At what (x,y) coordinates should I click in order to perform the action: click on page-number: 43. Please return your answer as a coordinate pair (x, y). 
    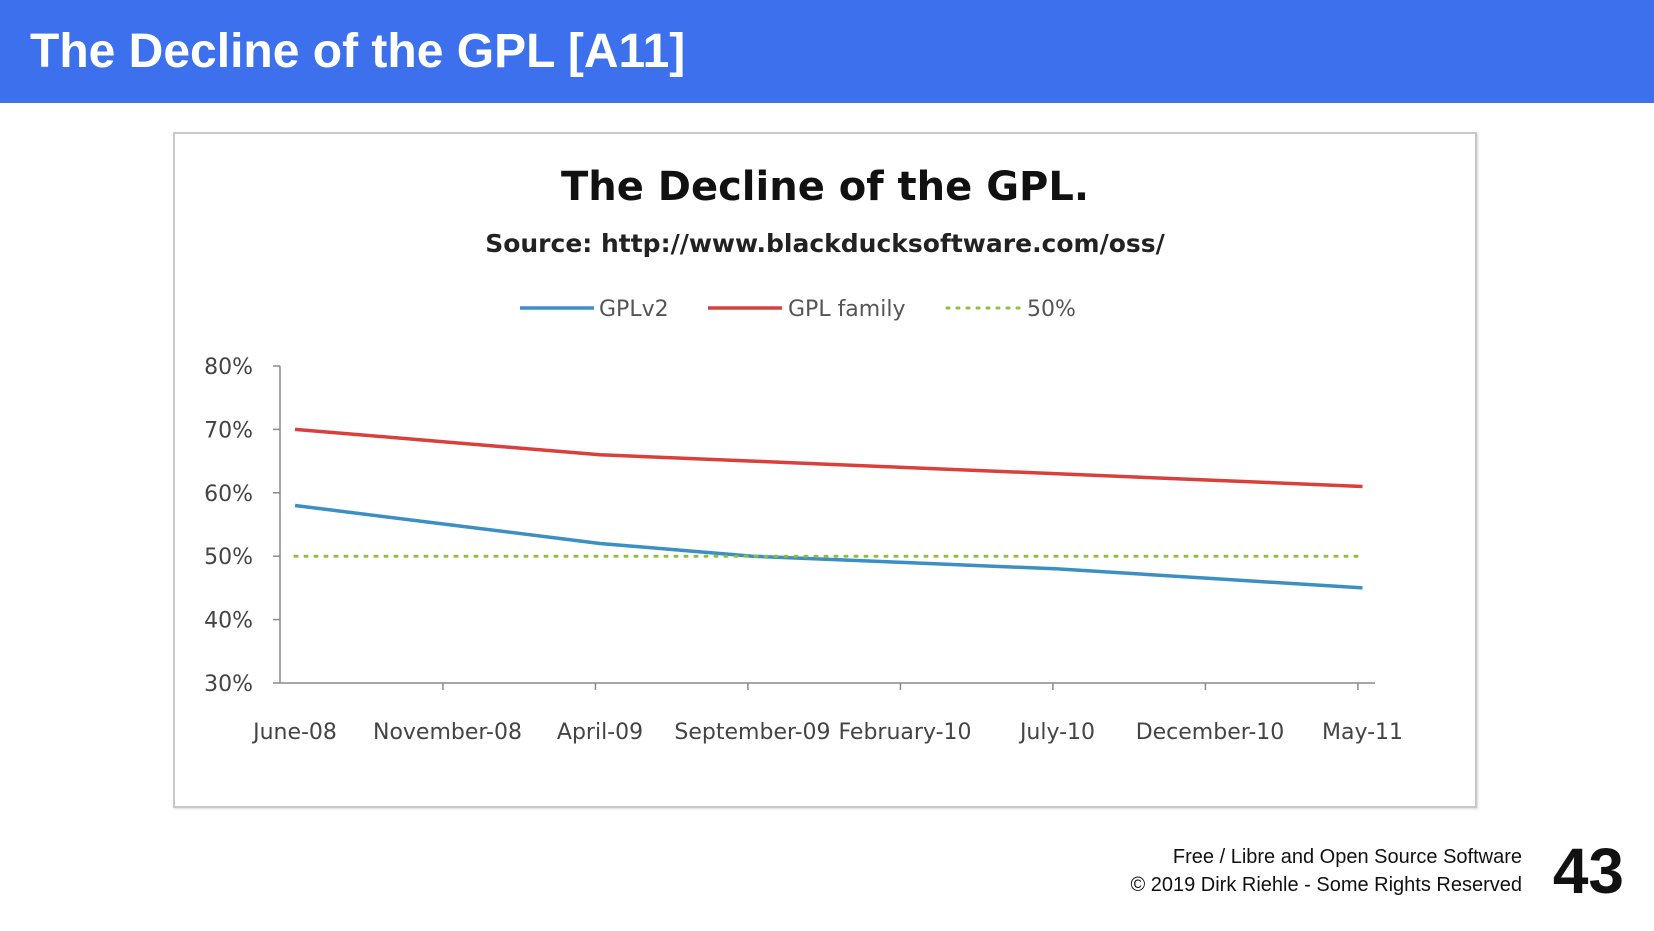
    Looking at the image, I should click on (1588, 871).